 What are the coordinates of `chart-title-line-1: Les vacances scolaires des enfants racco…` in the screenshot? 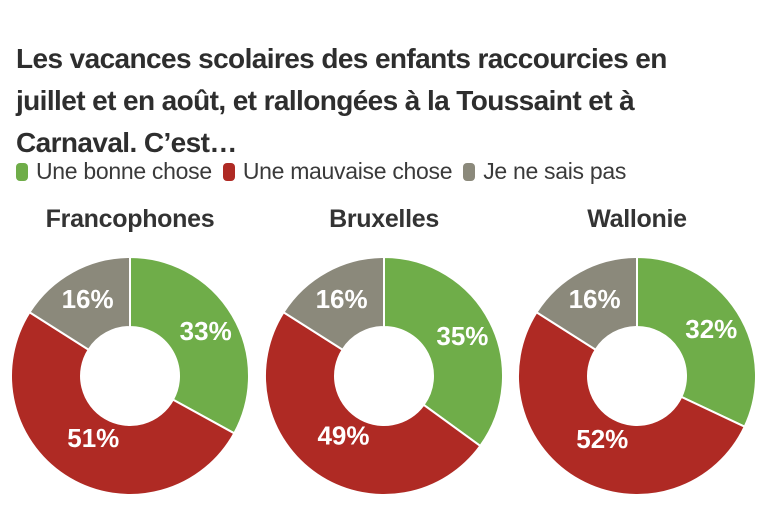 It's located at (341, 59).